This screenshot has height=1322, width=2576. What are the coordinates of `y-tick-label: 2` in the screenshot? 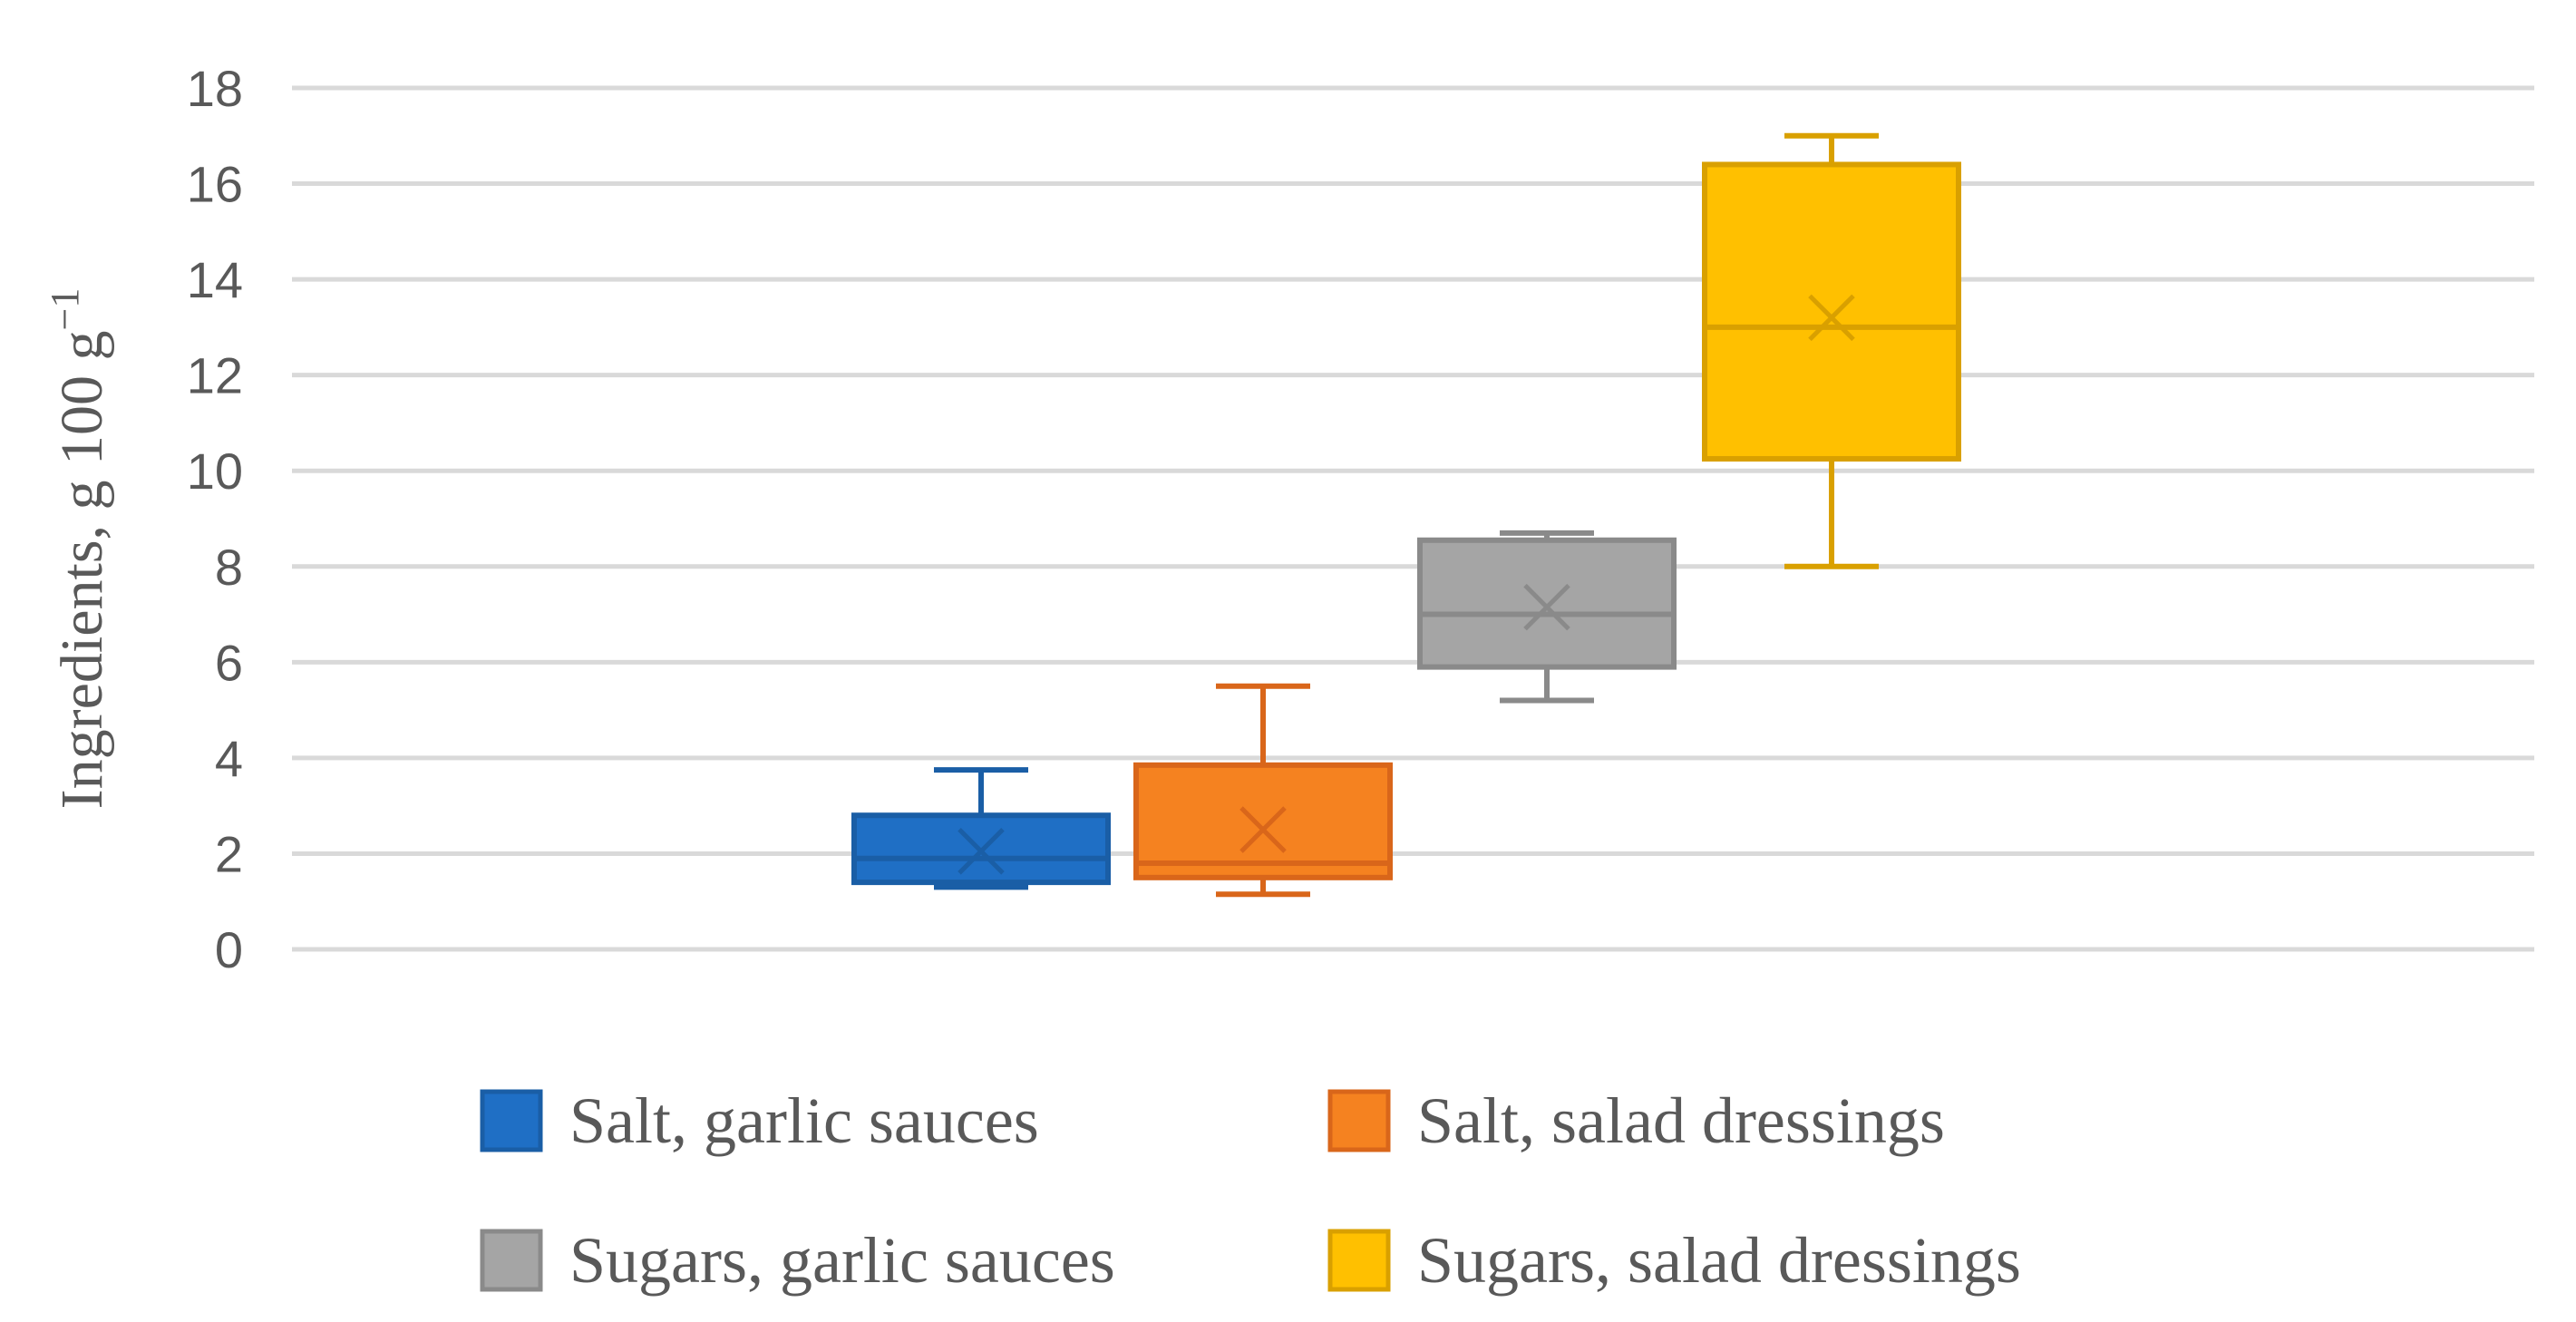 It's located at (229, 853).